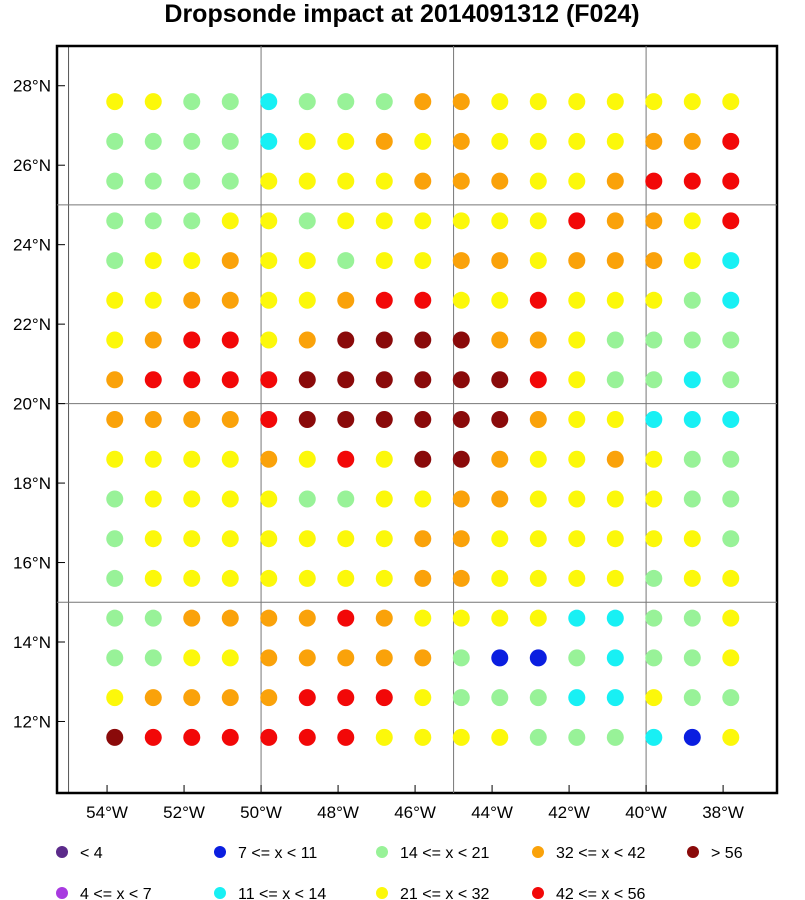 This screenshot has height=900, width=805. I want to click on legend-label: 4 <= x < 7, so click(116, 893).